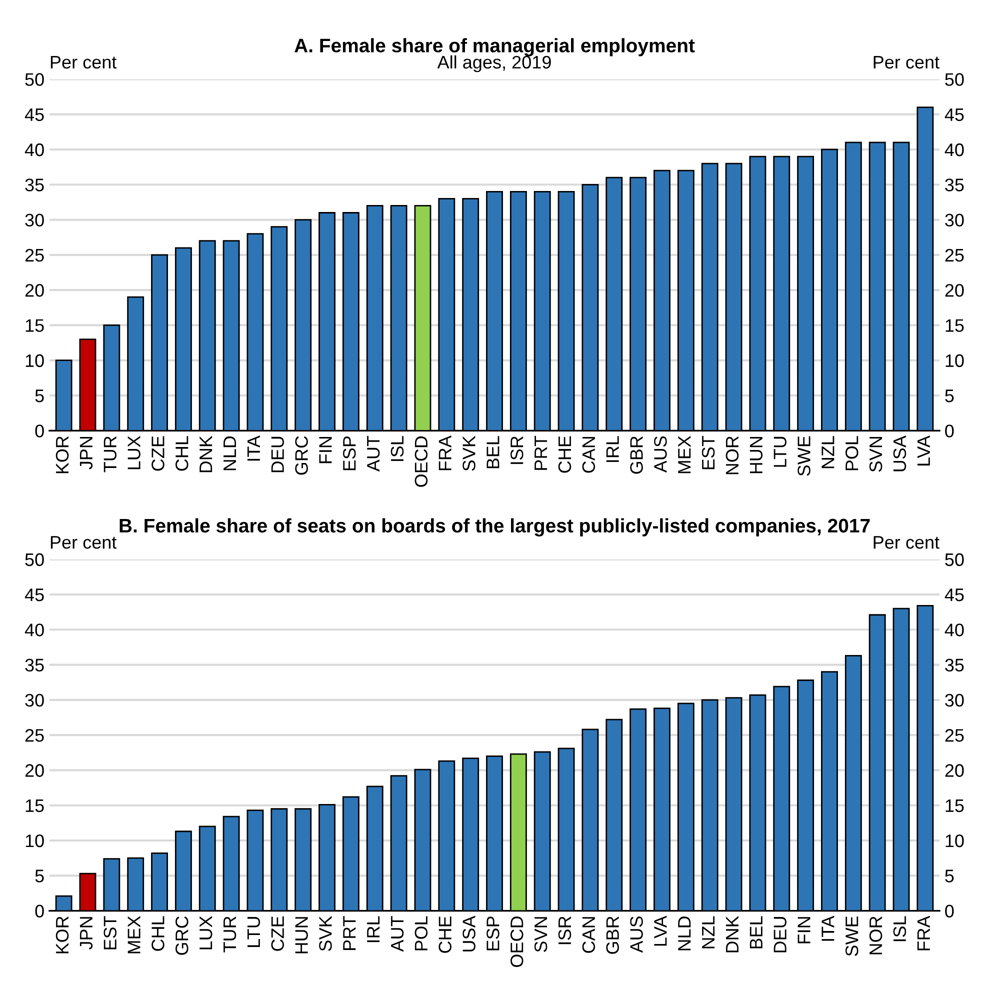  I want to click on chart-subtitle: All ages, 2019, so click(494, 63).